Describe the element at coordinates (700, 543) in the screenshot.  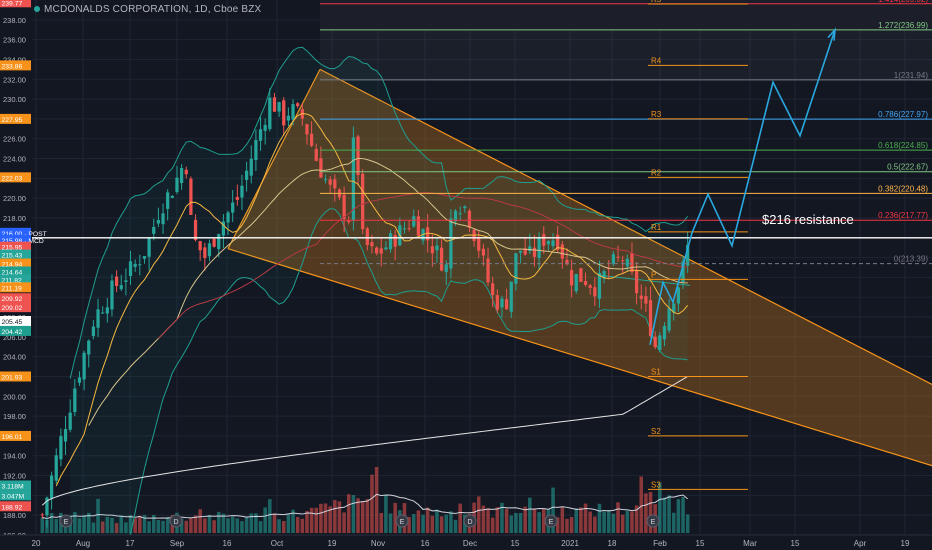
I see `x-tick-label: 15` at that location.